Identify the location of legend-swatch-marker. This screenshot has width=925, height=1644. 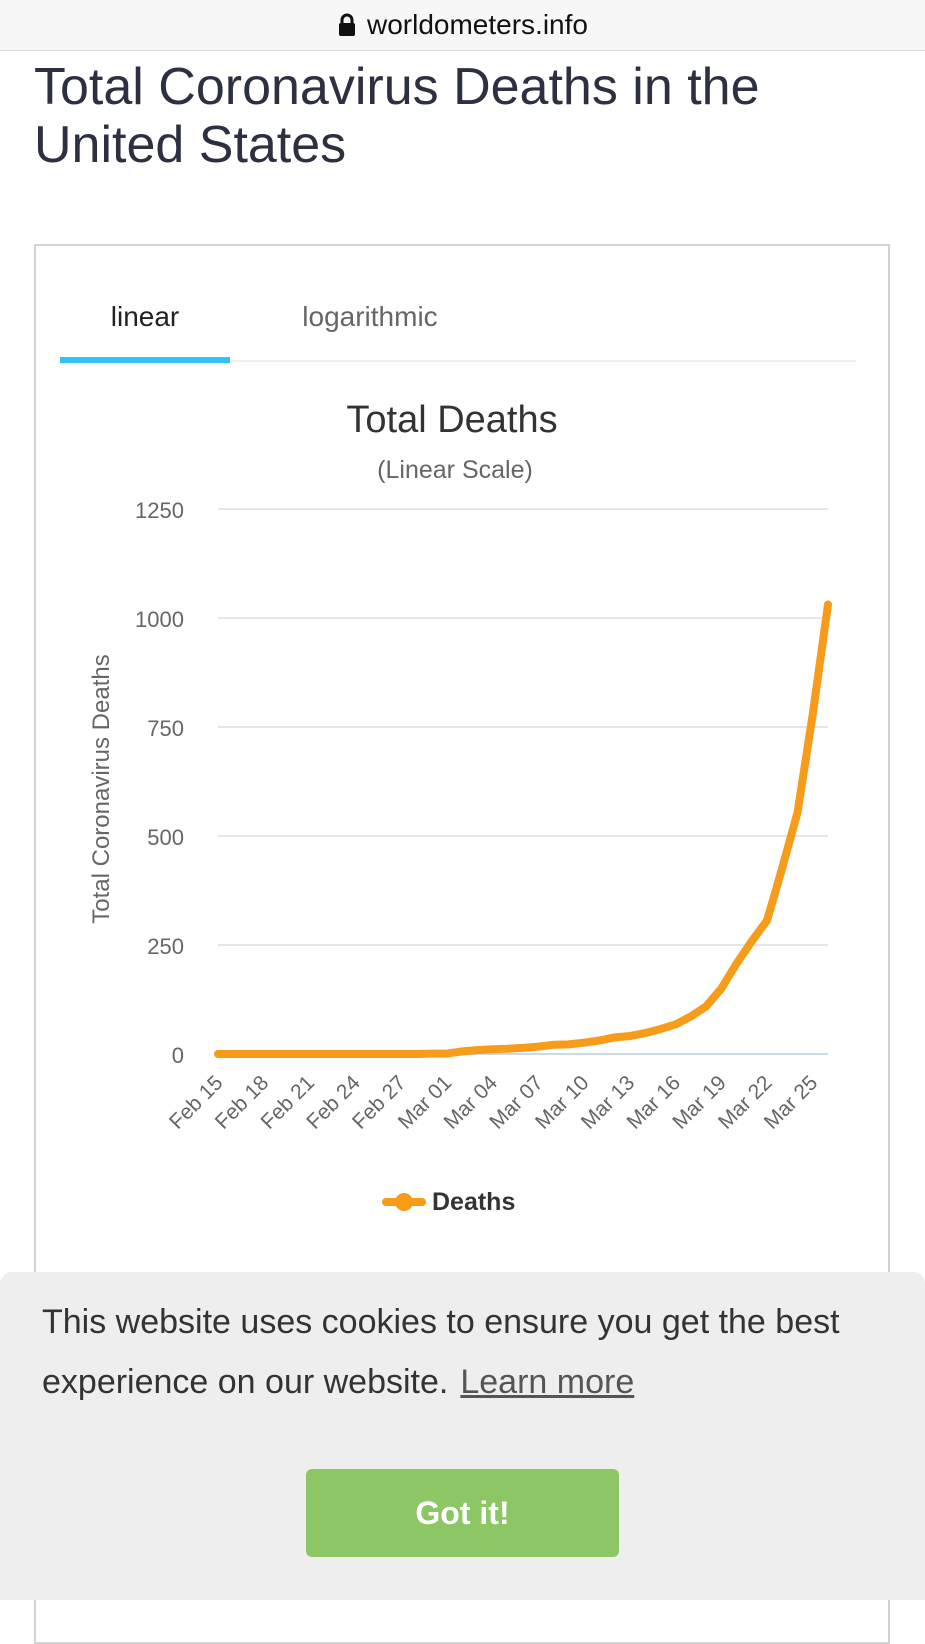
(404, 1202).